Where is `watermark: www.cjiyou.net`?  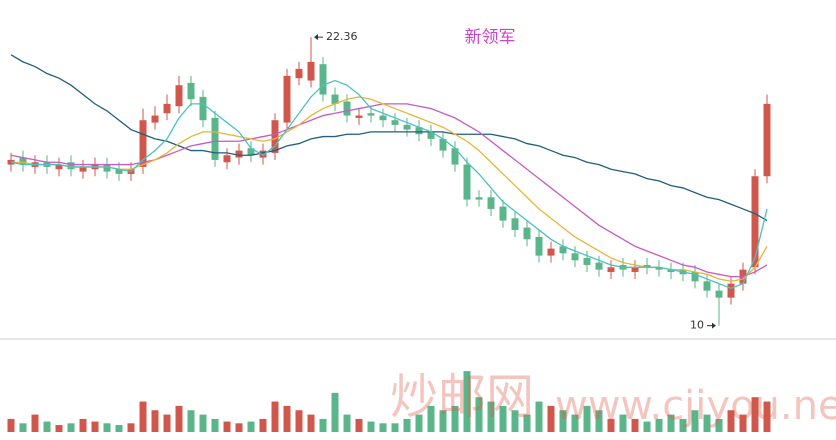 watermark: www.cjiyou.net is located at coordinates (695, 406).